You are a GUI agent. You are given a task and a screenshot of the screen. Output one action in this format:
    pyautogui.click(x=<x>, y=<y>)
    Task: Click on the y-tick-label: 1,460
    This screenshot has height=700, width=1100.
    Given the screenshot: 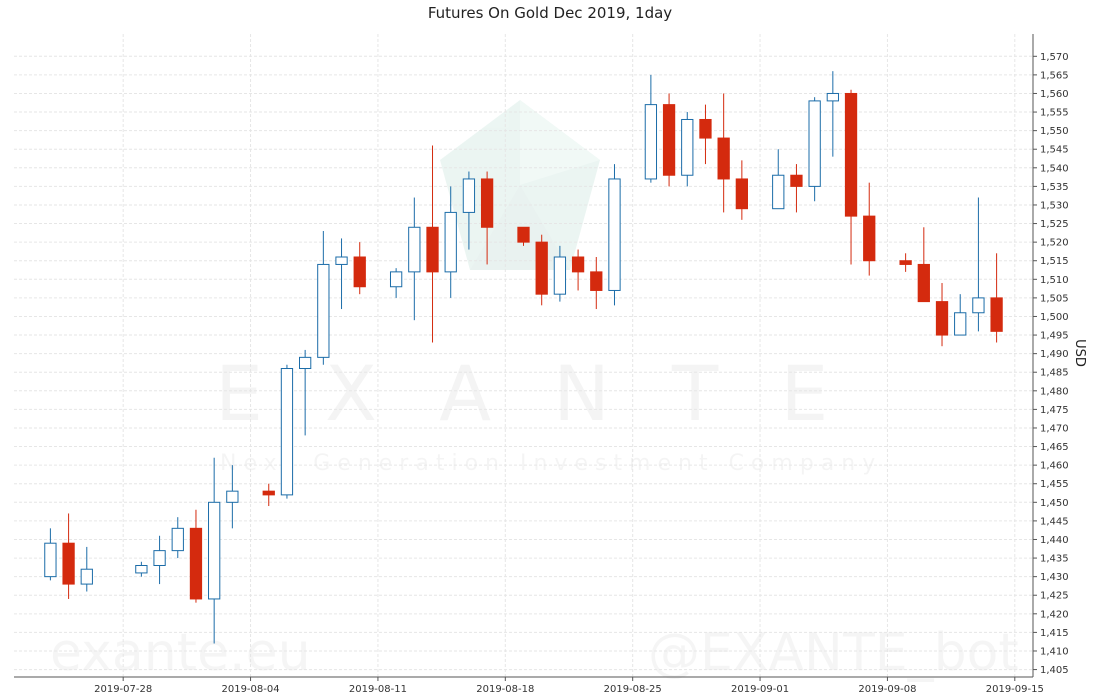 What is the action you would take?
    pyautogui.click(x=1054, y=466)
    